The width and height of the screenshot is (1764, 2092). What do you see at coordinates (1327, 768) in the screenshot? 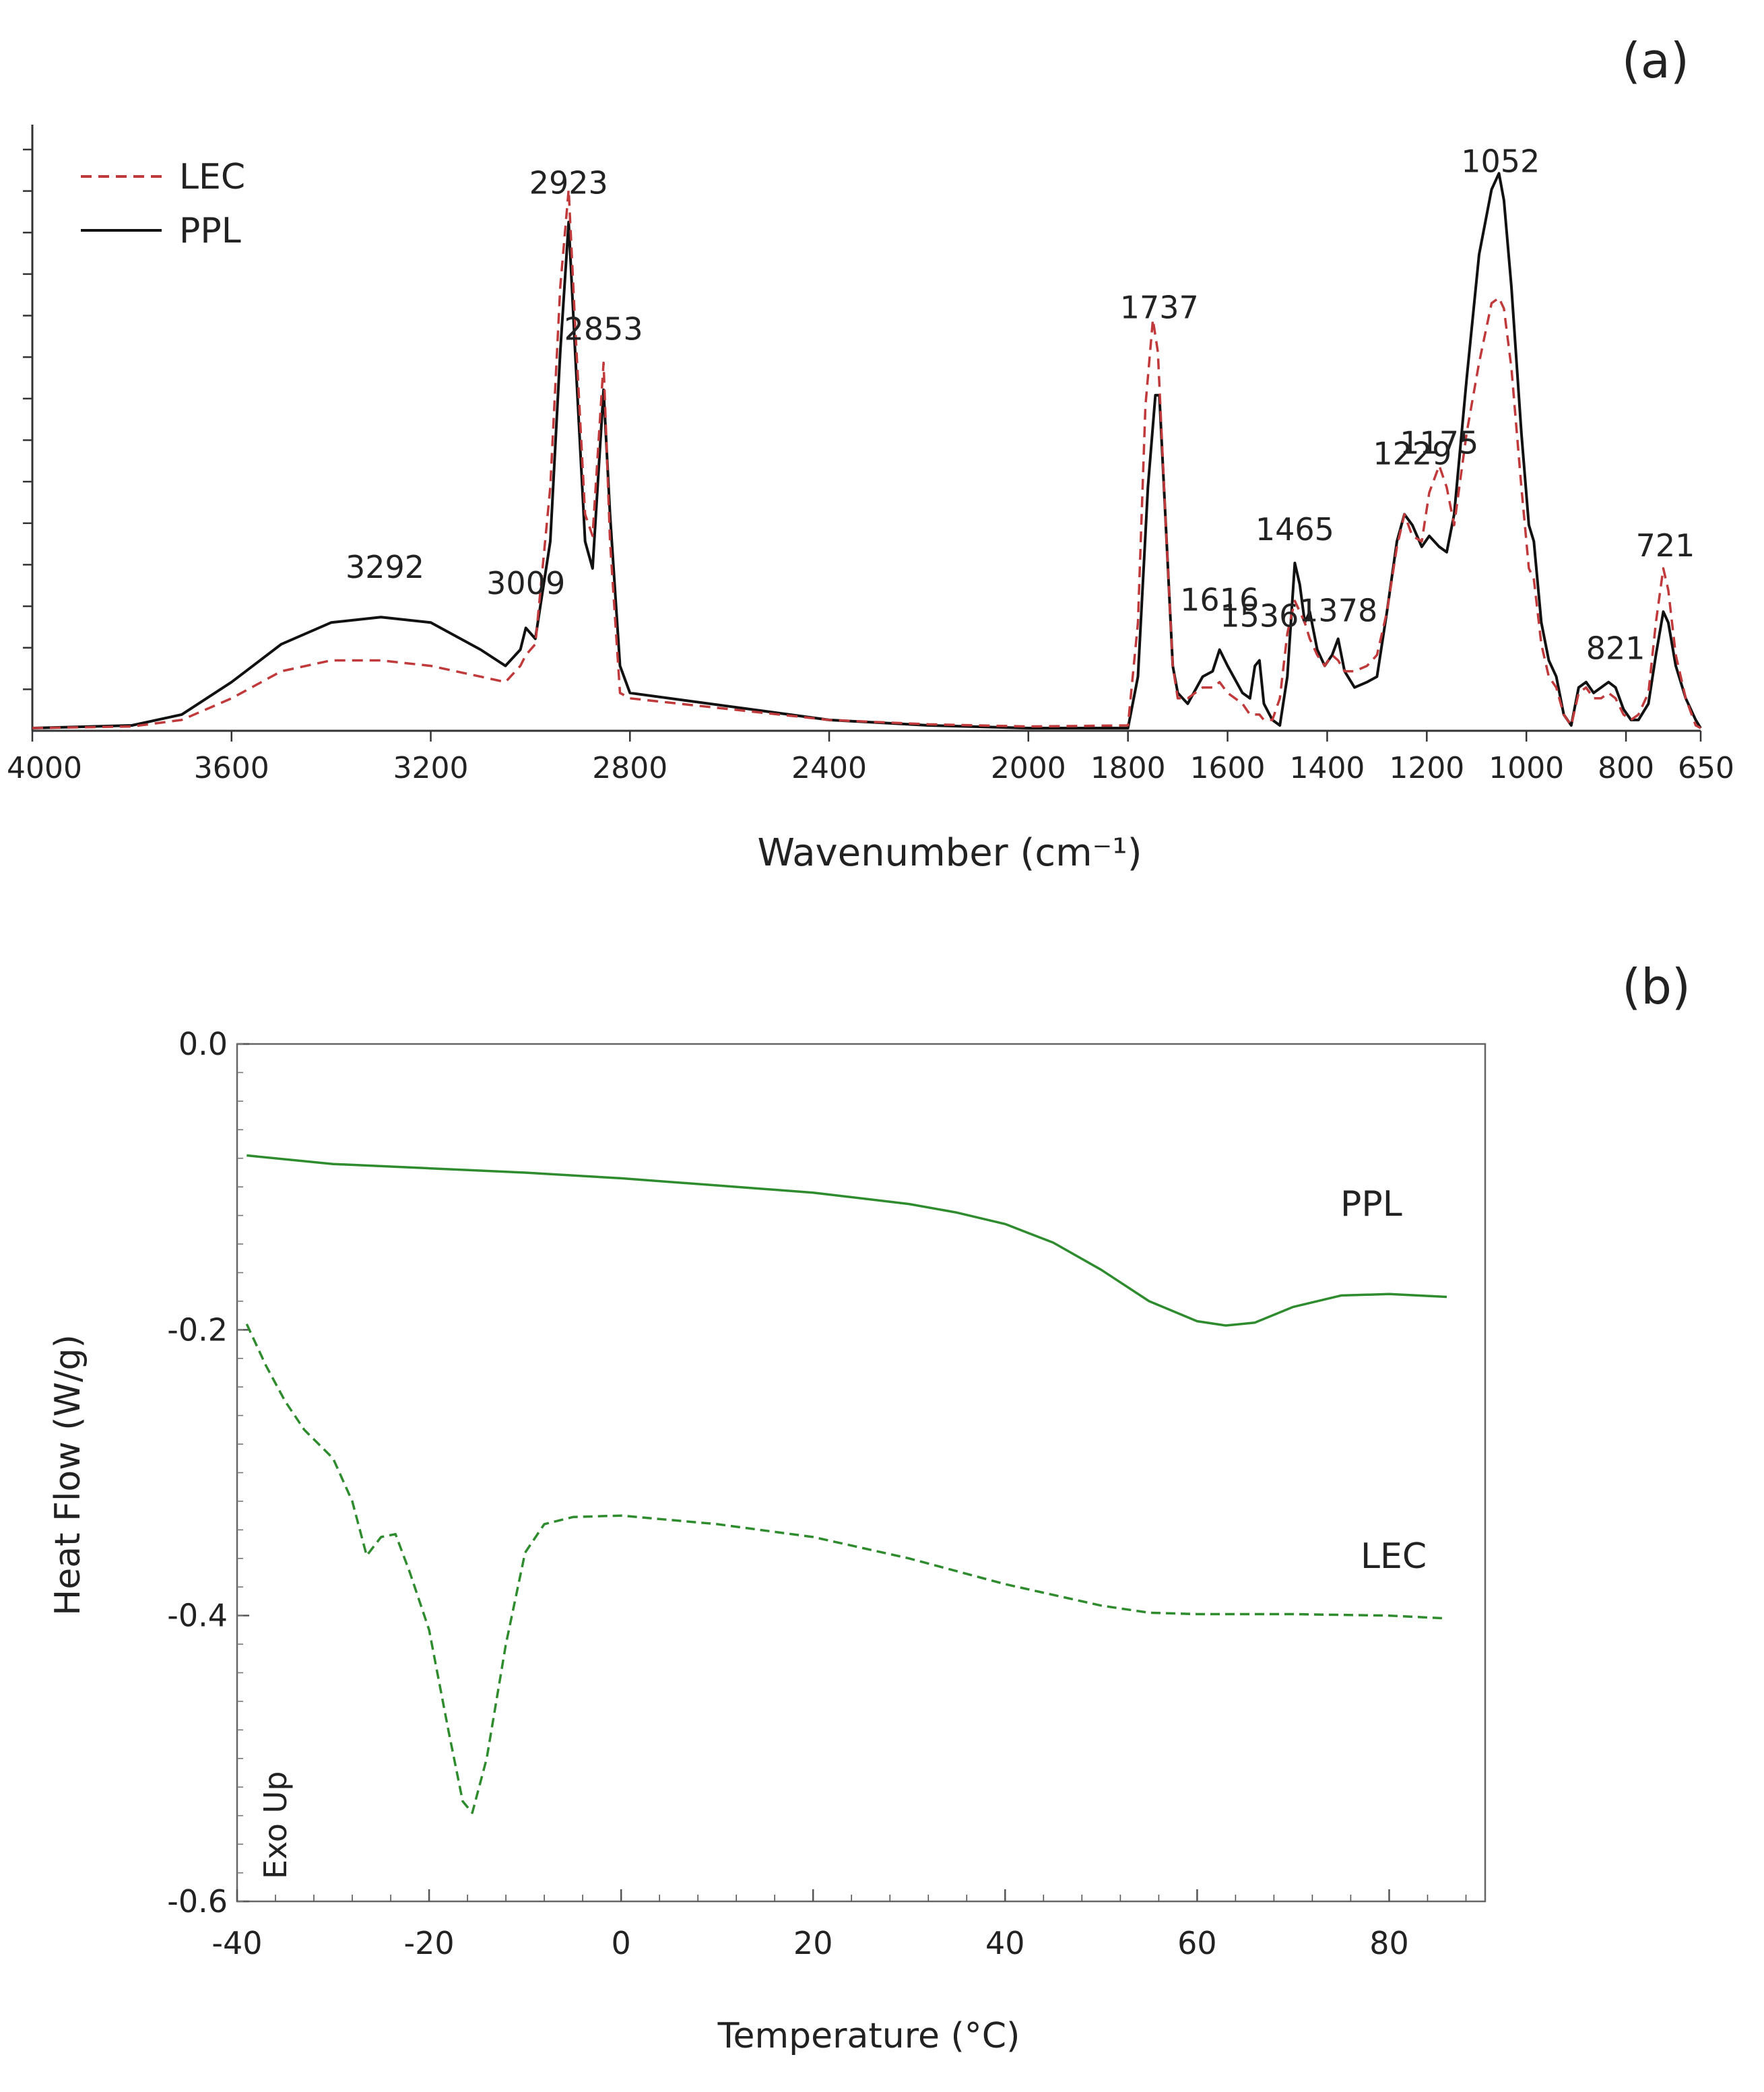
I see `x-tick-label-a: 1400` at bounding box center [1327, 768].